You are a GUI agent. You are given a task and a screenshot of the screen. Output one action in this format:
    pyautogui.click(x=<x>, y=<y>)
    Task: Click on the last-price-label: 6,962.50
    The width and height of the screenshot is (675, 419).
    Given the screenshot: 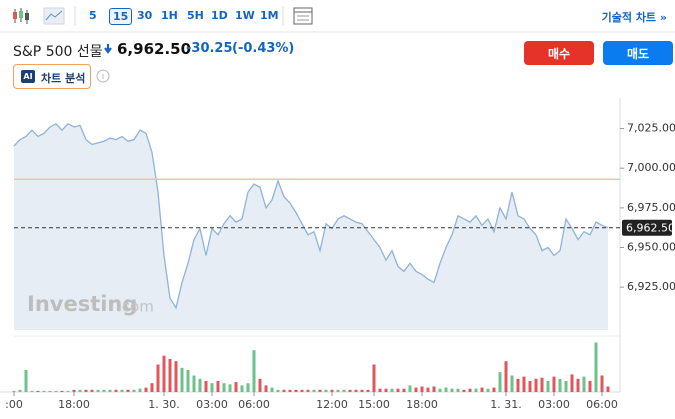 What is the action you would take?
    pyautogui.click(x=650, y=228)
    